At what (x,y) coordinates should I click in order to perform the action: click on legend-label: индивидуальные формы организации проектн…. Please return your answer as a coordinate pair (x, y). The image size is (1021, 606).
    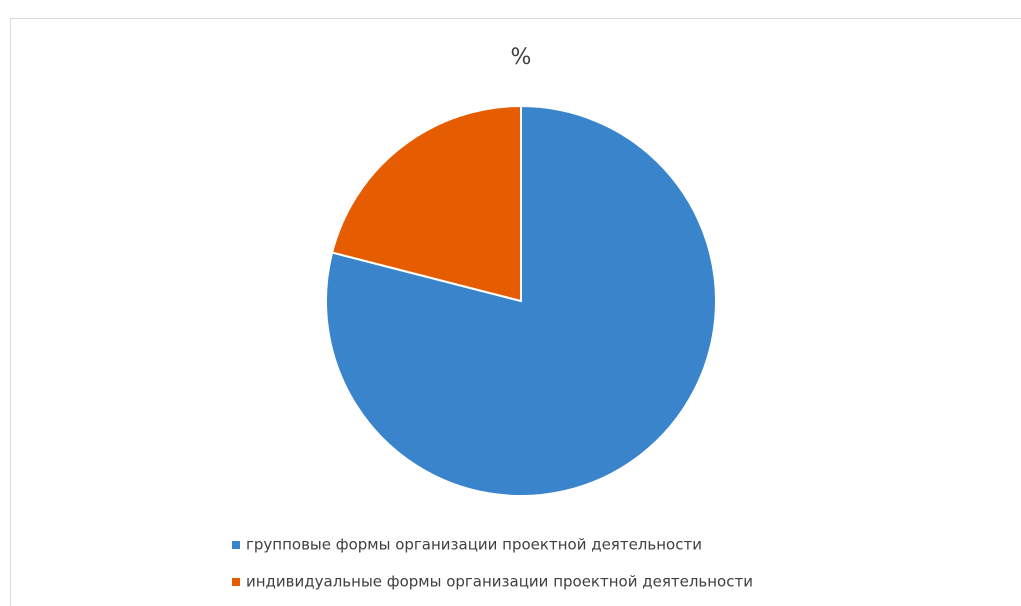
    Looking at the image, I should click on (499, 582).